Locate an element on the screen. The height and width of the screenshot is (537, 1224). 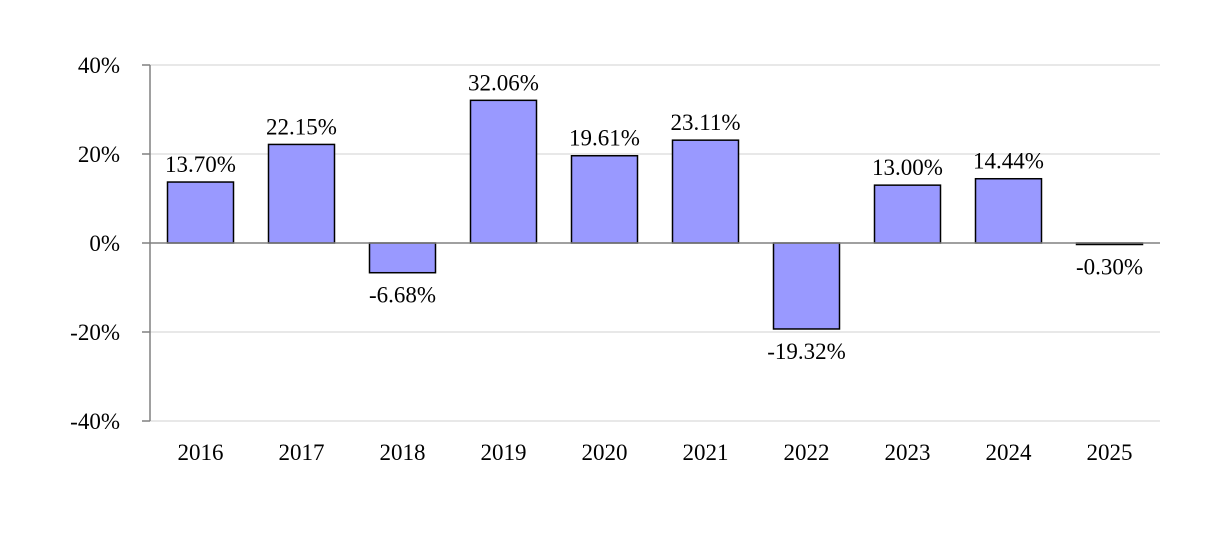
y-tick-label: 20% is located at coordinates (99, 154).